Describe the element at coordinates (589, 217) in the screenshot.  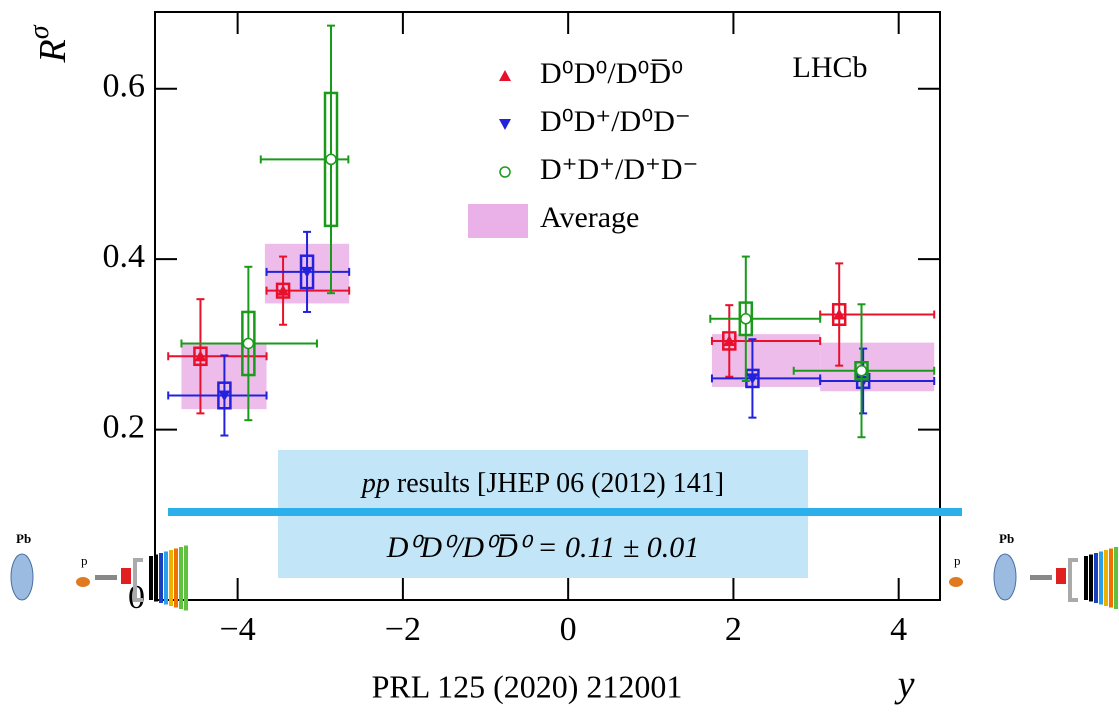
I see `legend-label: Average` at that location.